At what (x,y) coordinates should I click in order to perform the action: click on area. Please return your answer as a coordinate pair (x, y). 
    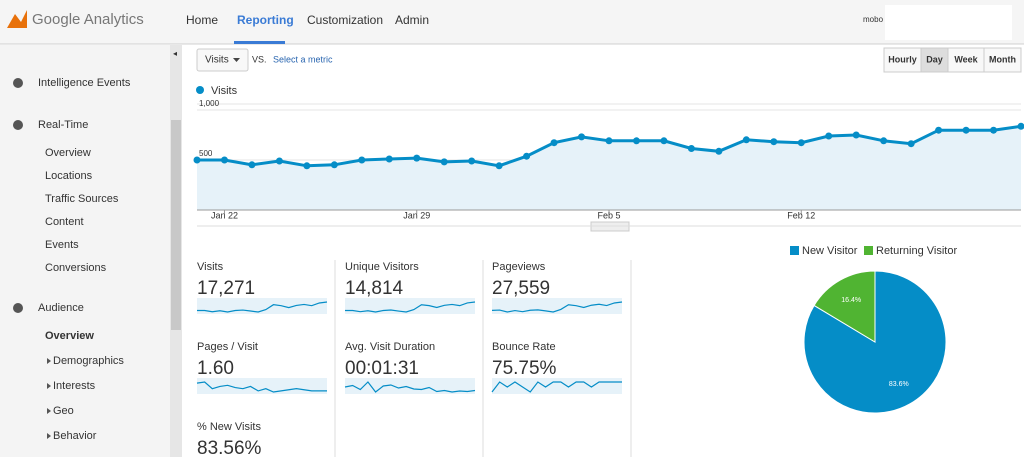
    Looking at the image, I should click on (609, 168).